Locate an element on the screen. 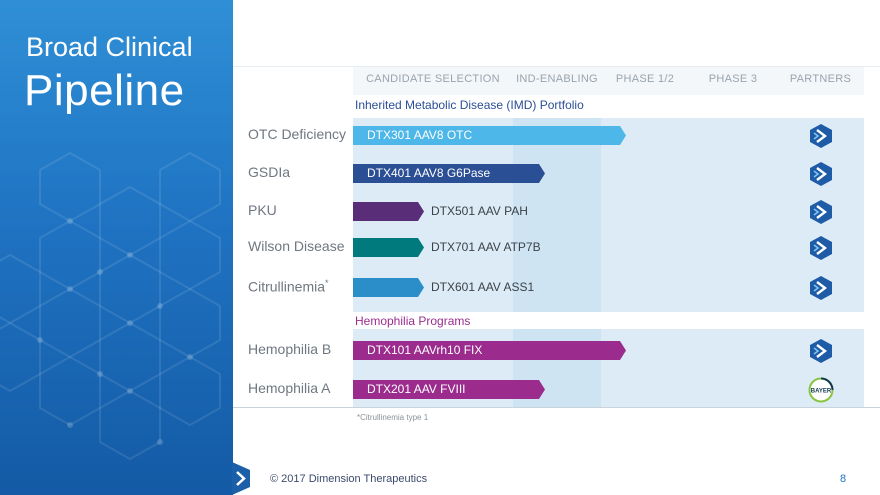 This screenshot has height=495, width=880. phase-column-bg is located at coordinates (733, 251).